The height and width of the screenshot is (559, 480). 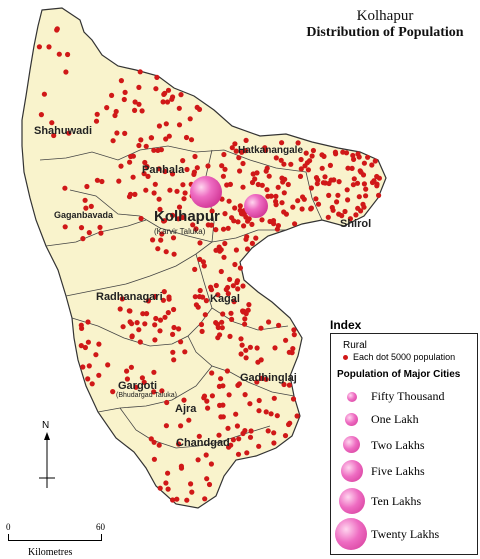 I want to click on legend-size-label: Ten Lakhs, so click(x=396, y=501).